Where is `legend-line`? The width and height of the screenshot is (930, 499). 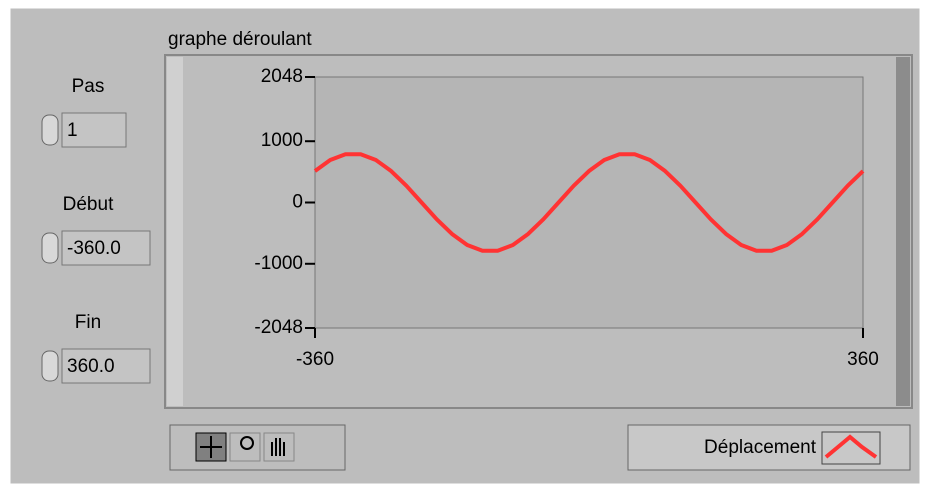
legend-line is located at coordinates (851, 446).